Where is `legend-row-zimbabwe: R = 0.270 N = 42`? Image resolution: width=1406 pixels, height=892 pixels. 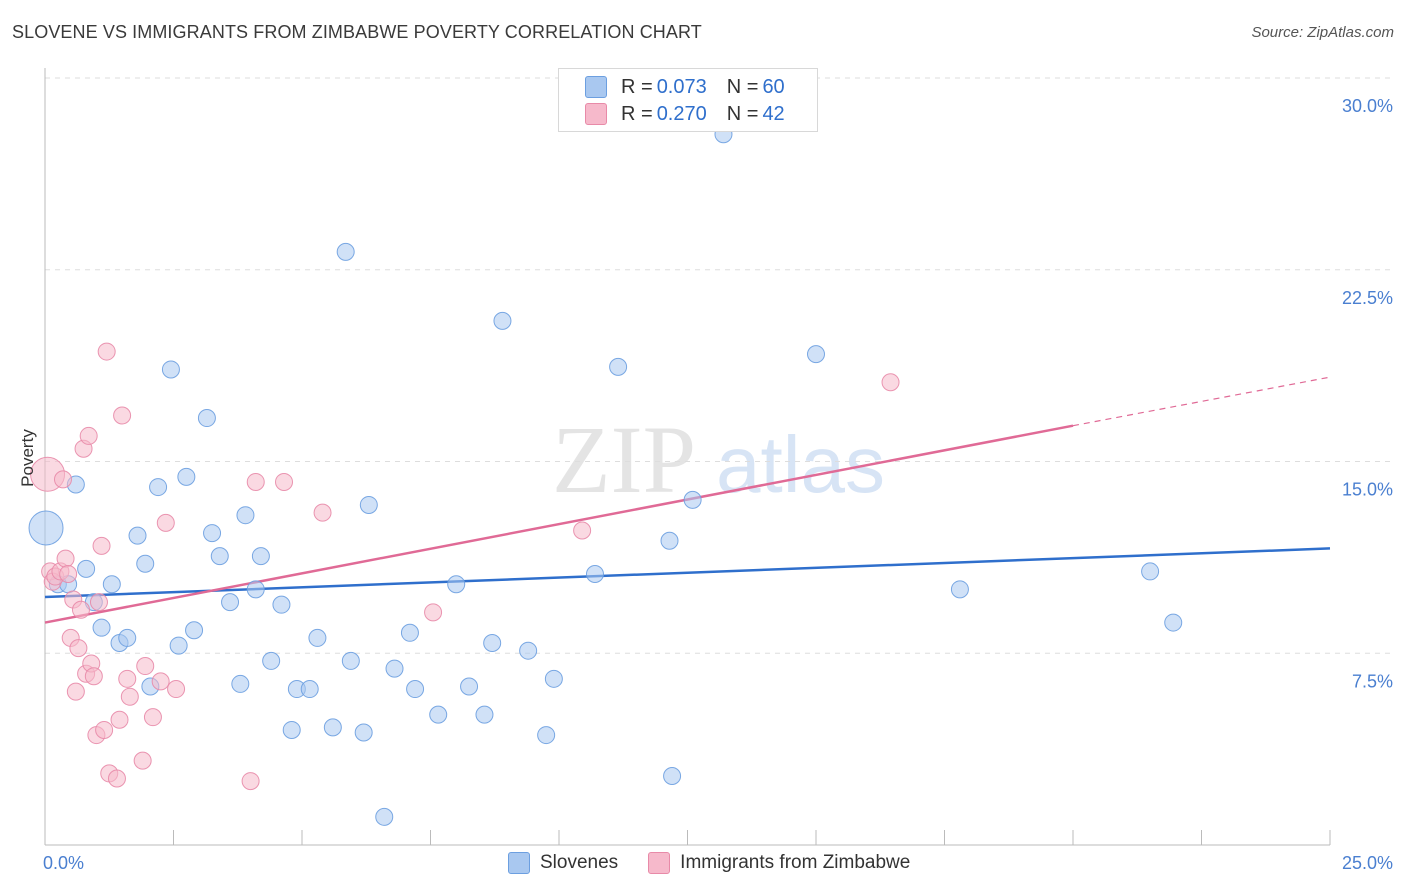 legend-row-zimbabwe: R = 0.270 N = 42 is located at coordinates (685, 114).